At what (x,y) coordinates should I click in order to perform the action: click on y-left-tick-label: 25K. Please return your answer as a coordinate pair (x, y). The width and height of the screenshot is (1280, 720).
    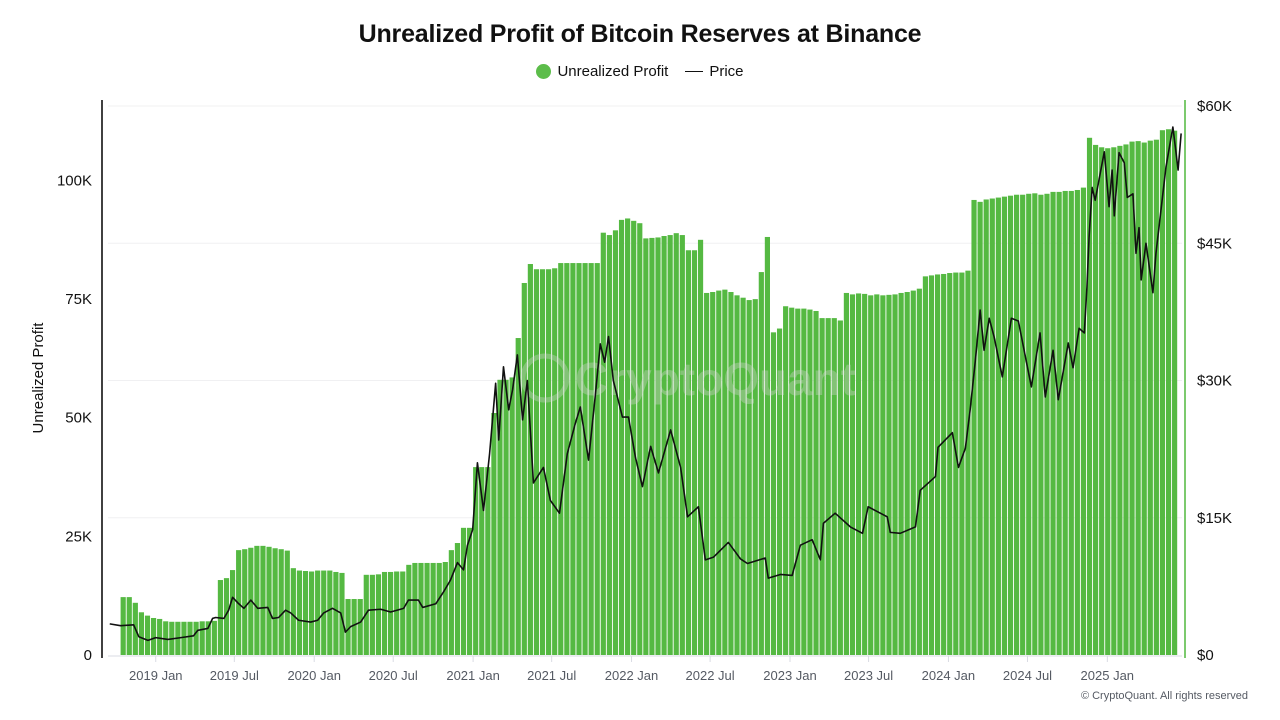
    Looking at the image, I should click on (78, 536).